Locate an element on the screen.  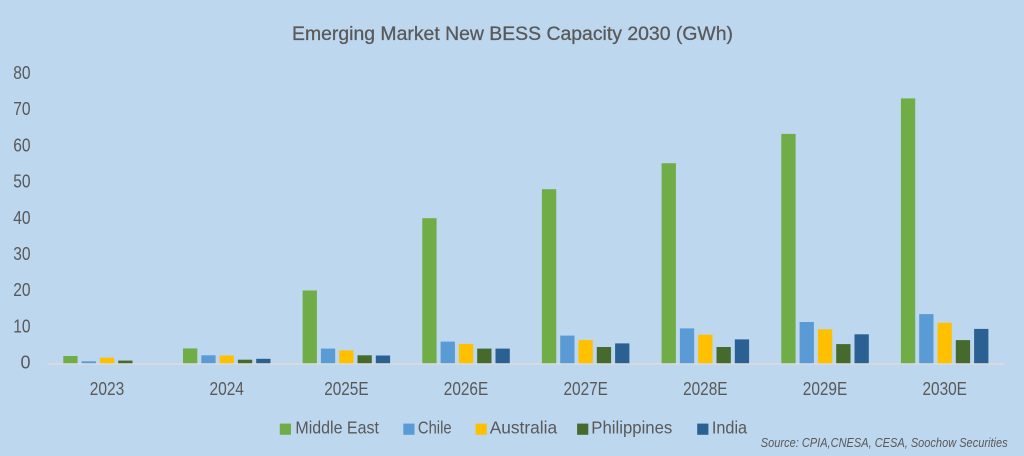
svg-text: 0 is located at coordinates (25, 363).